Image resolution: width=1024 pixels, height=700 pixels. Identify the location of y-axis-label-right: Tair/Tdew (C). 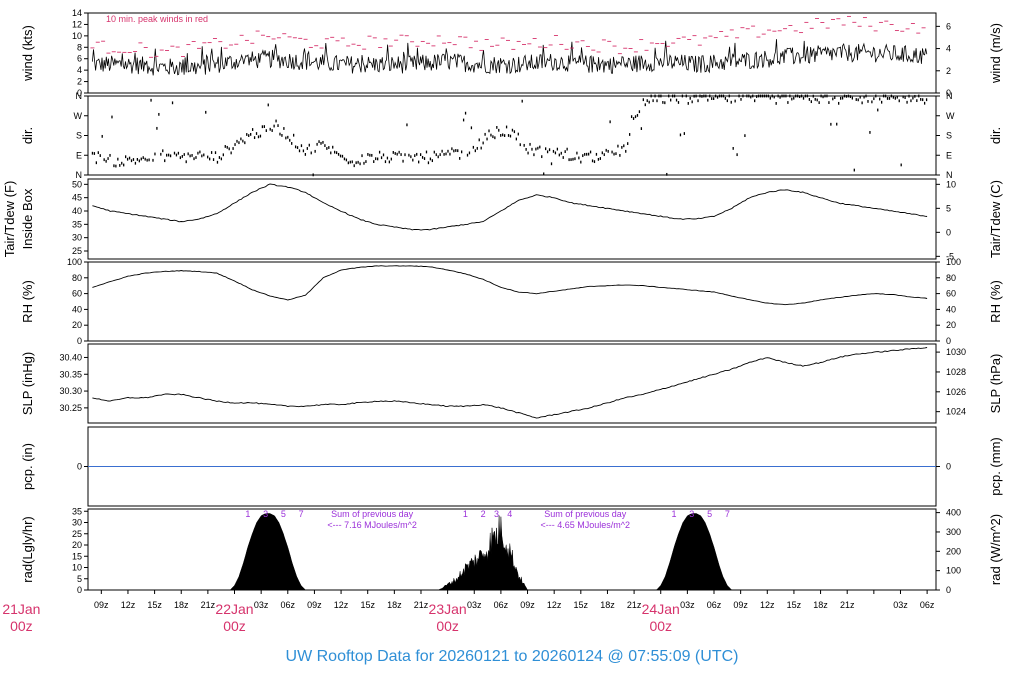
(995, 219).